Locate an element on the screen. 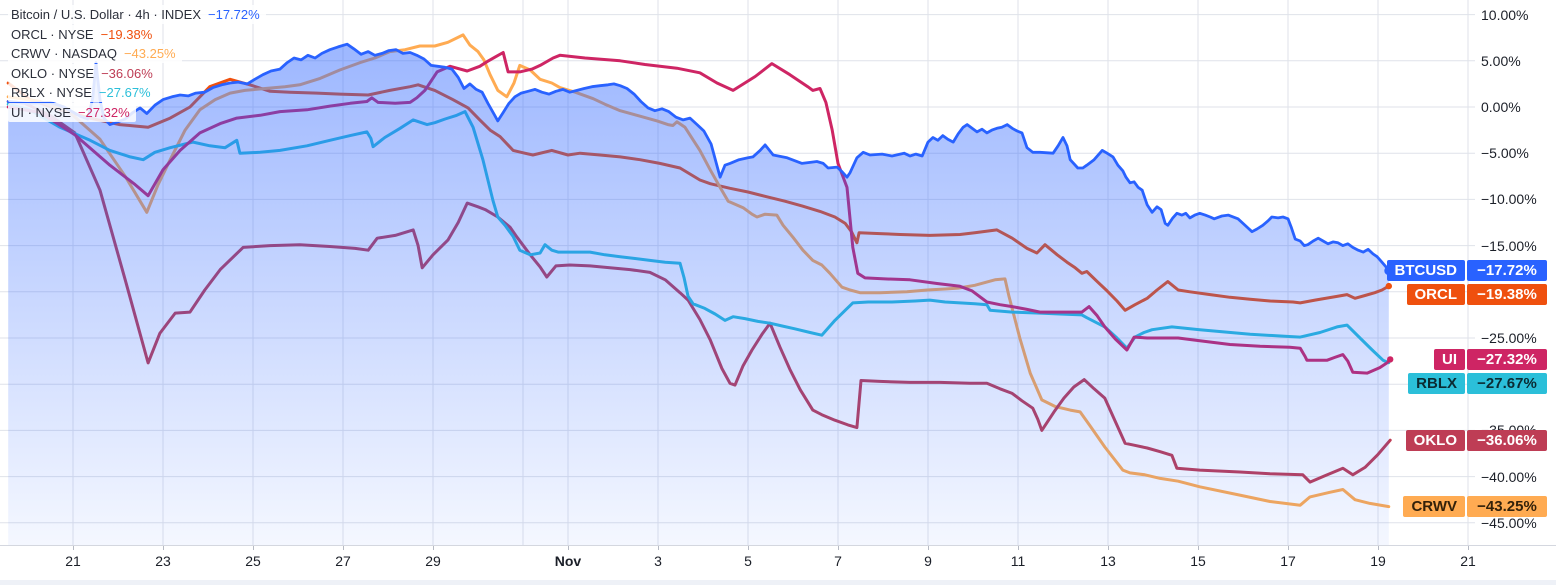 This screenshot has height=585, width=1556. legend-chip: OKLO · NYSE −36.06% is located at coordinates (83, 73).